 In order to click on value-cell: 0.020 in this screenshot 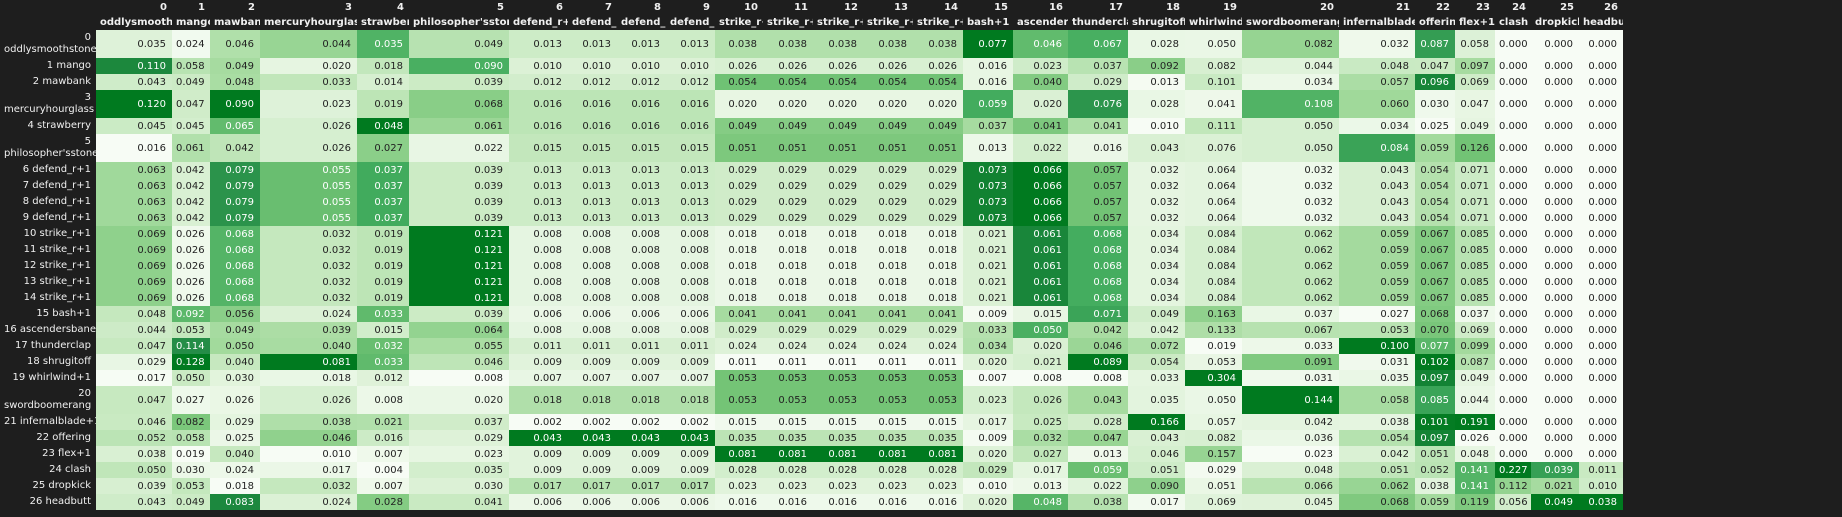, I will do `click(838, 104)`.